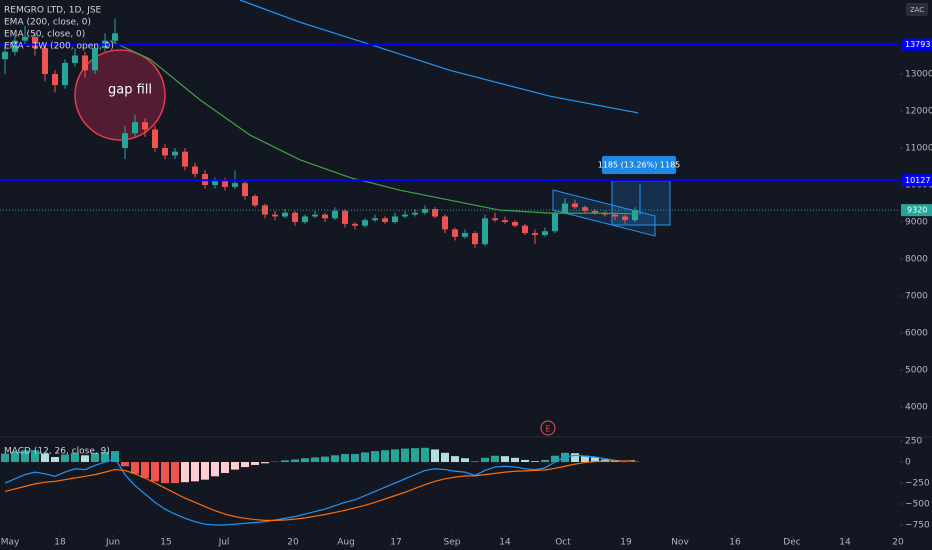 The image size is (932, 550). Describe the element at coordinates (59, 47) in the screenshot. I see `legend-entry: EMA - 1W (200, open, 0)` at that location.